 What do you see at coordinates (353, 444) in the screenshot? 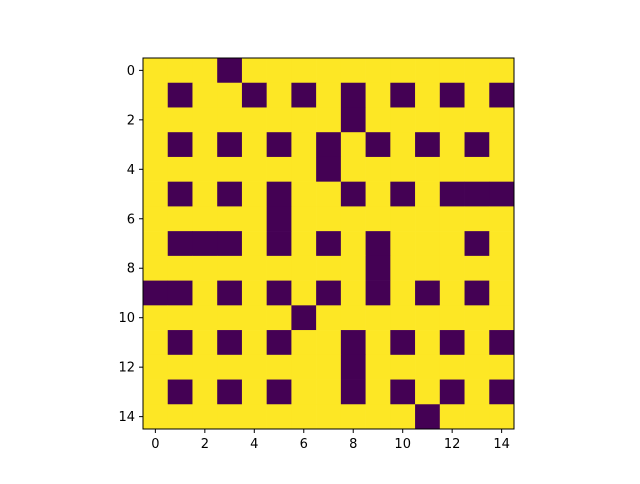
I see `x-tick-label: 8` at bounding box center [353, 444].